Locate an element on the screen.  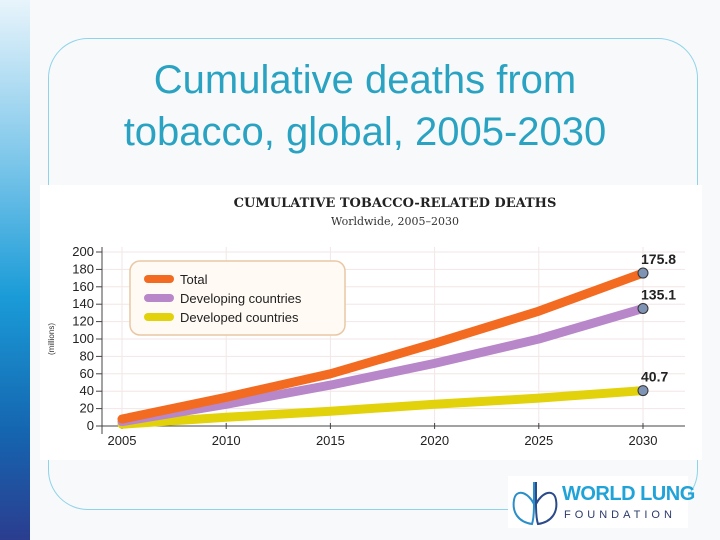
y-tick-label: 80 is located at coordinates (87, 355).